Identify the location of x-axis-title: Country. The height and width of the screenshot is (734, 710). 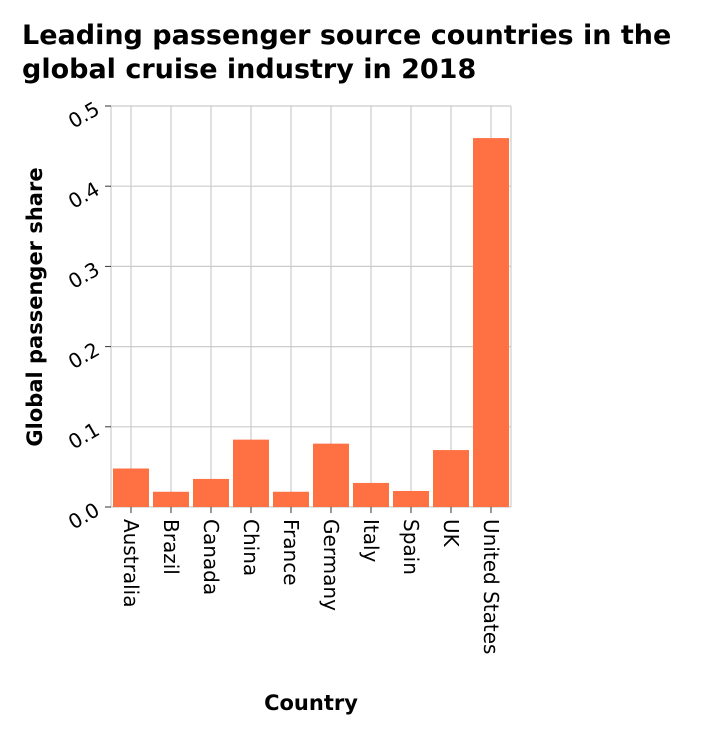
(311, 703).